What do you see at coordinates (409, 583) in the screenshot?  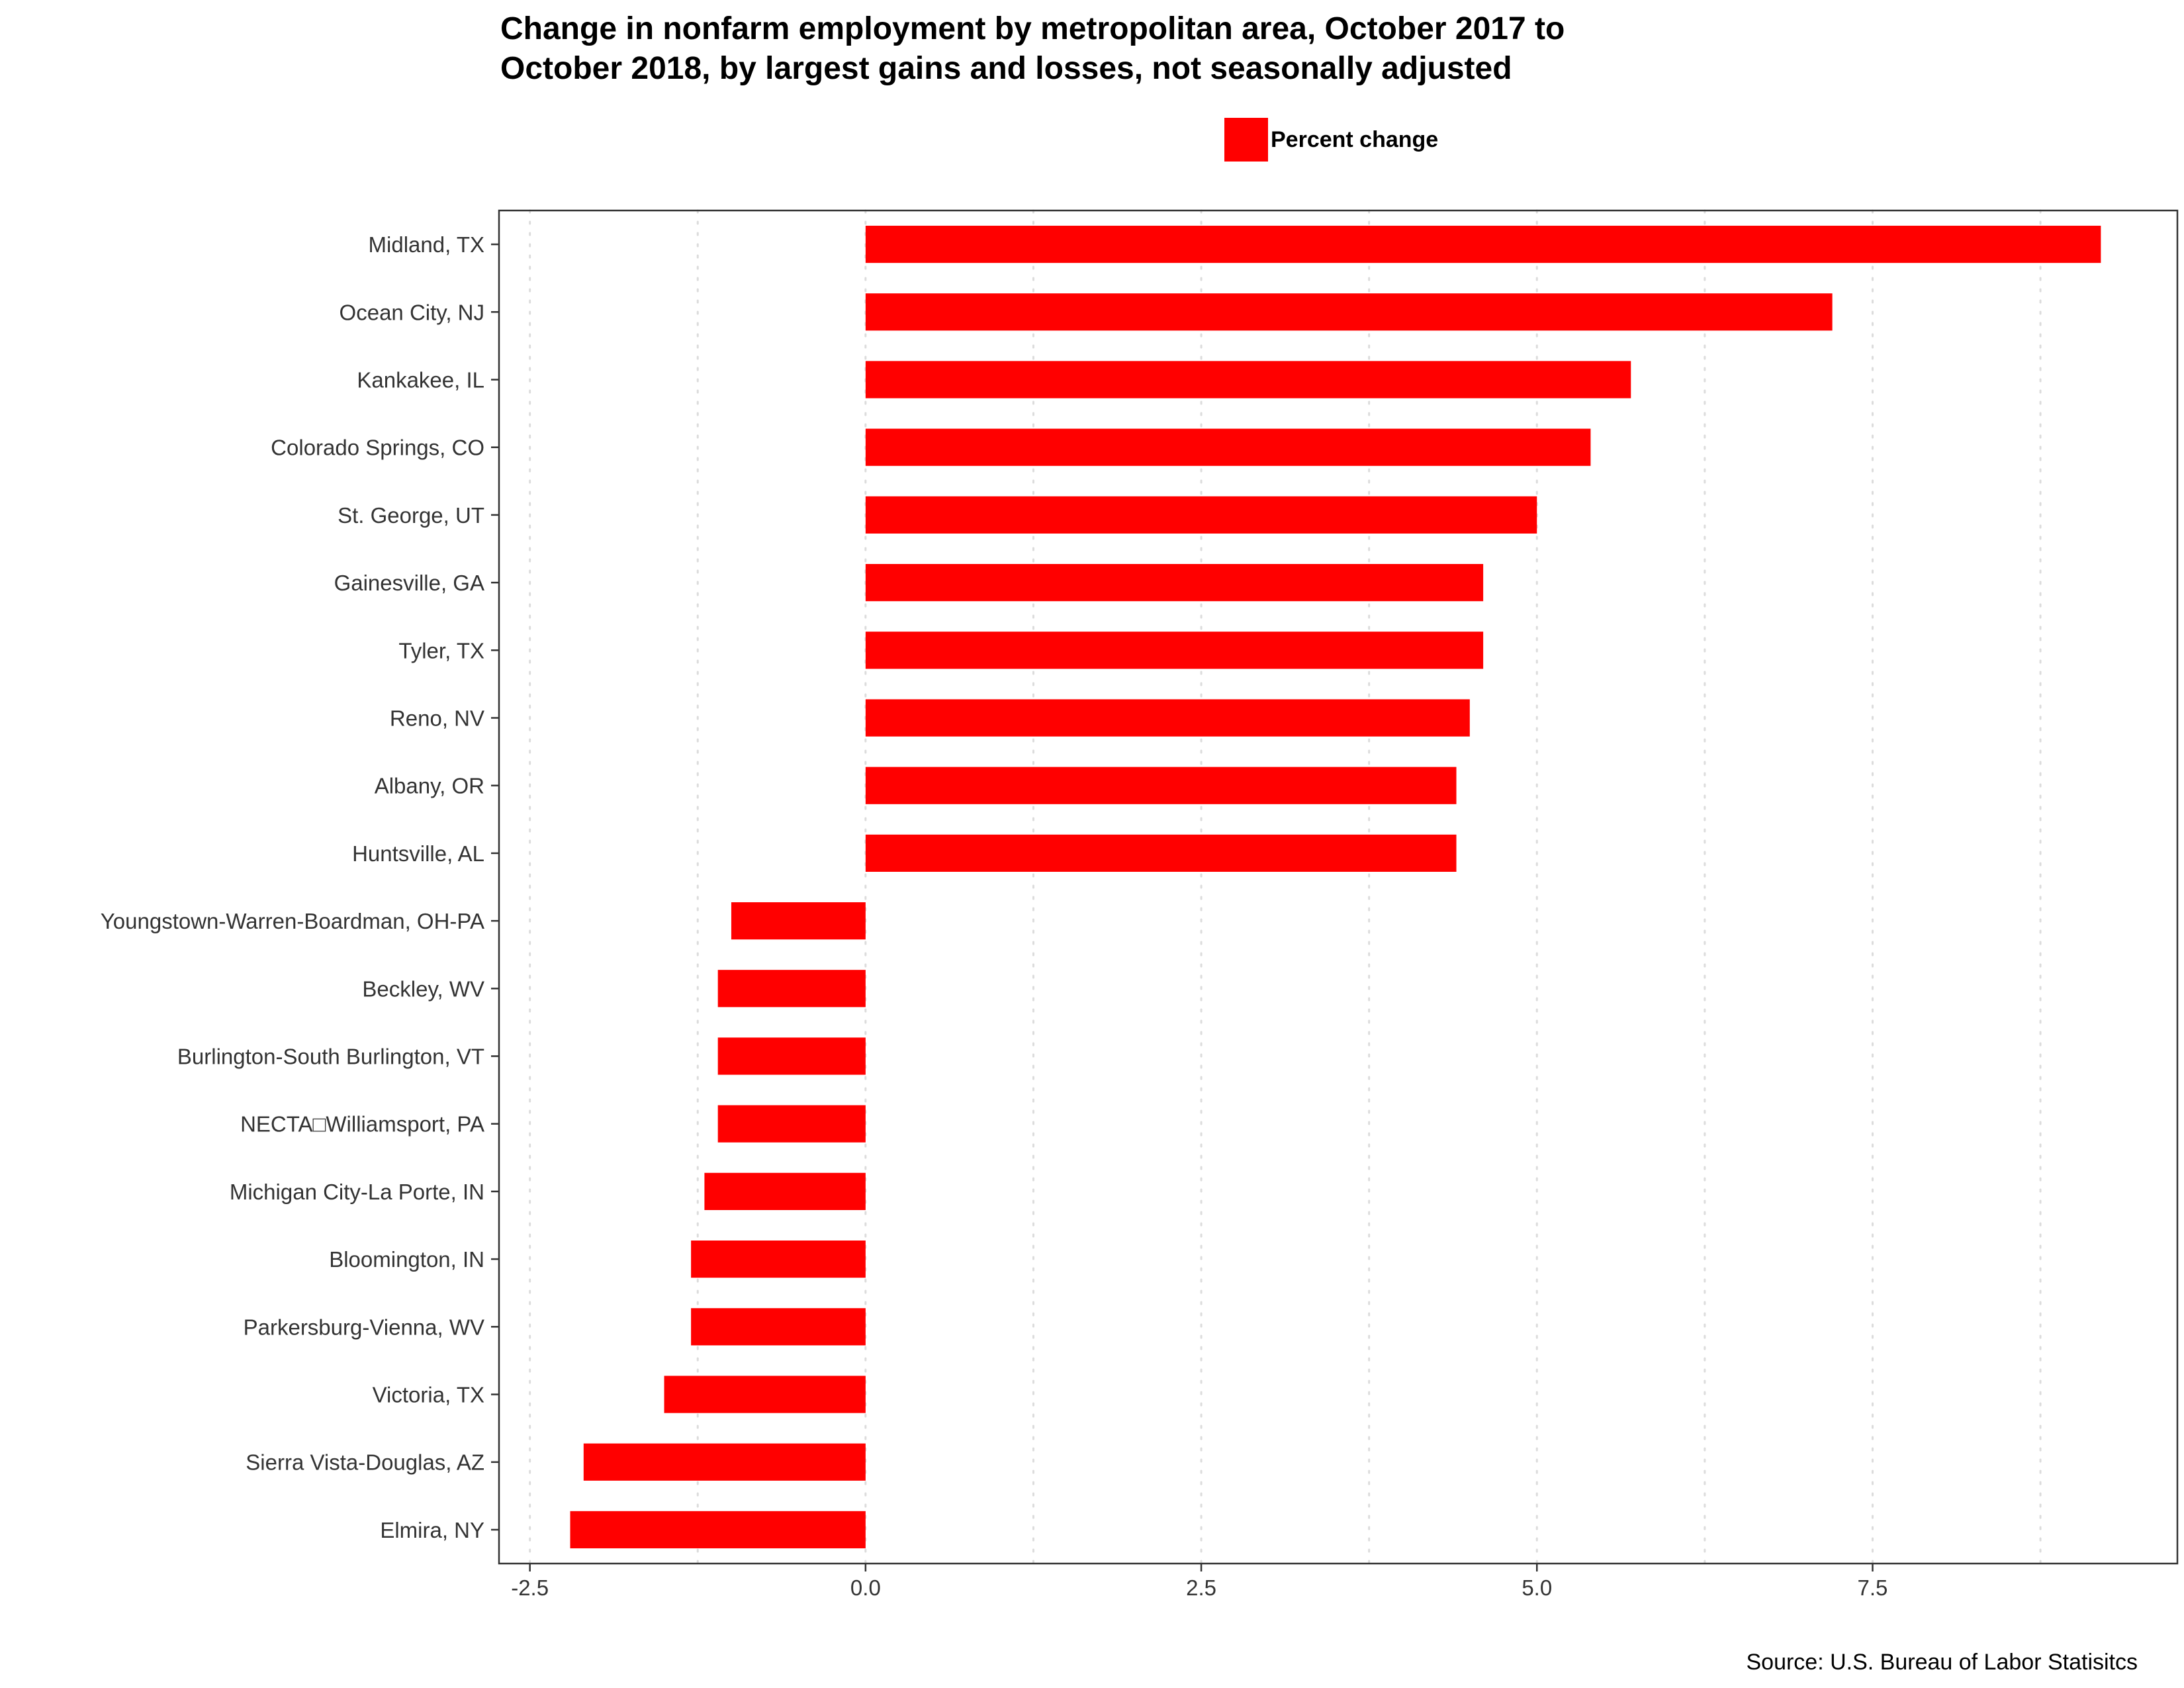 I see `y-tick-label: Gainesville, GA` at bounding box center [409, 583].